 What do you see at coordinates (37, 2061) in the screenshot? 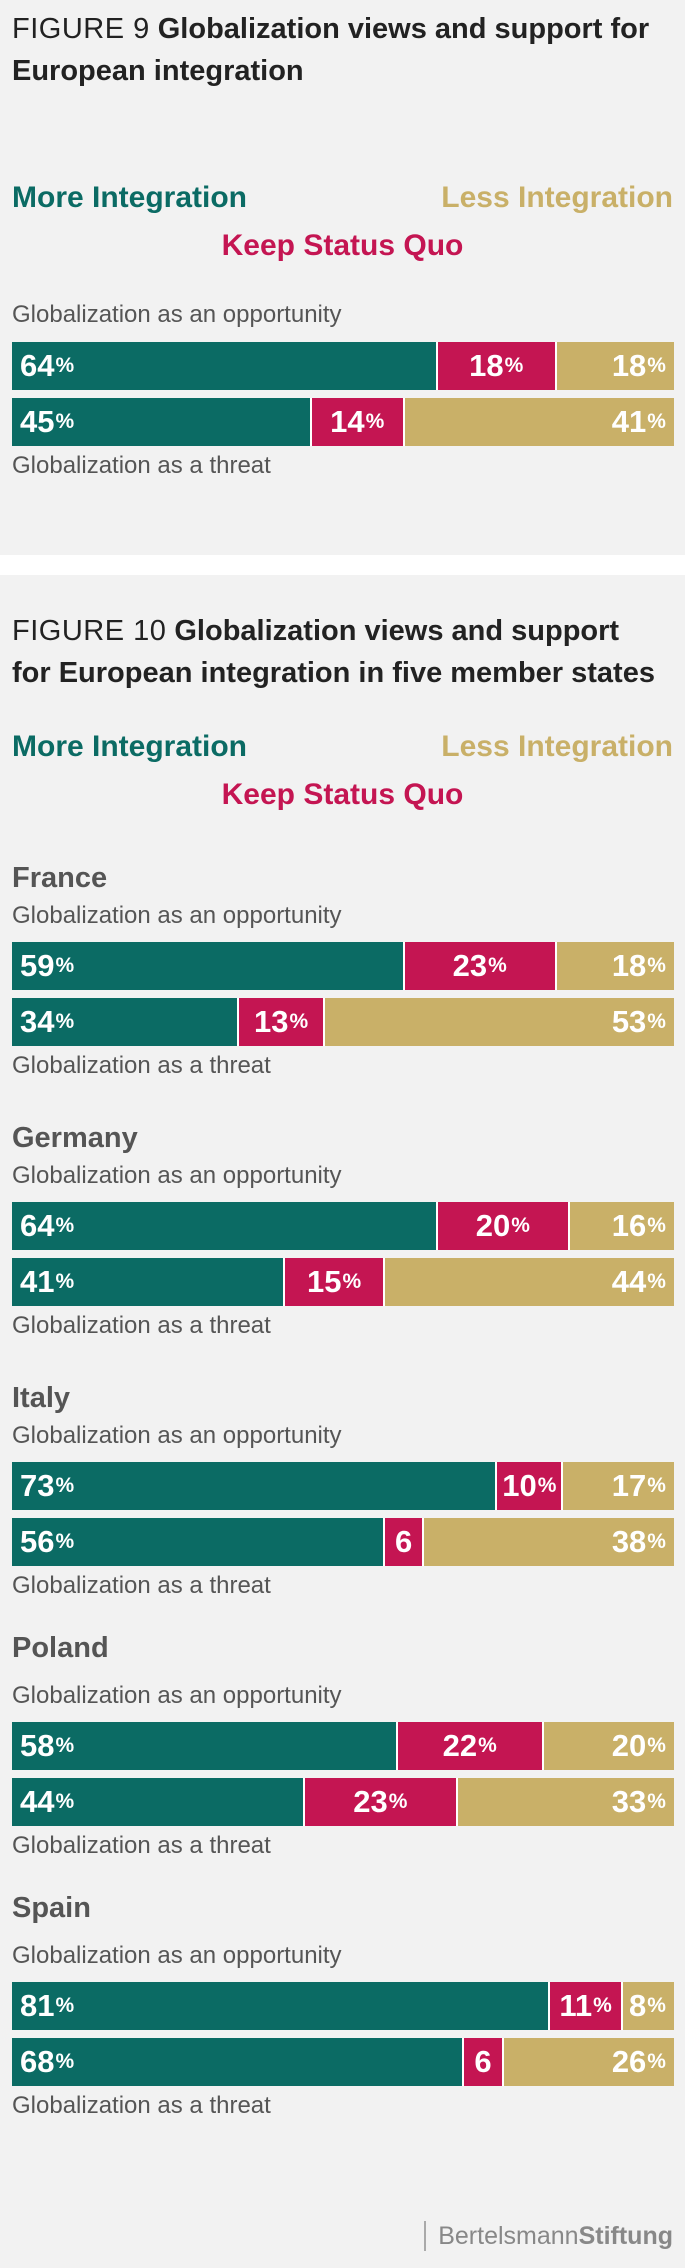
I see `data-label: 68` at bounding box center [37, 2061].